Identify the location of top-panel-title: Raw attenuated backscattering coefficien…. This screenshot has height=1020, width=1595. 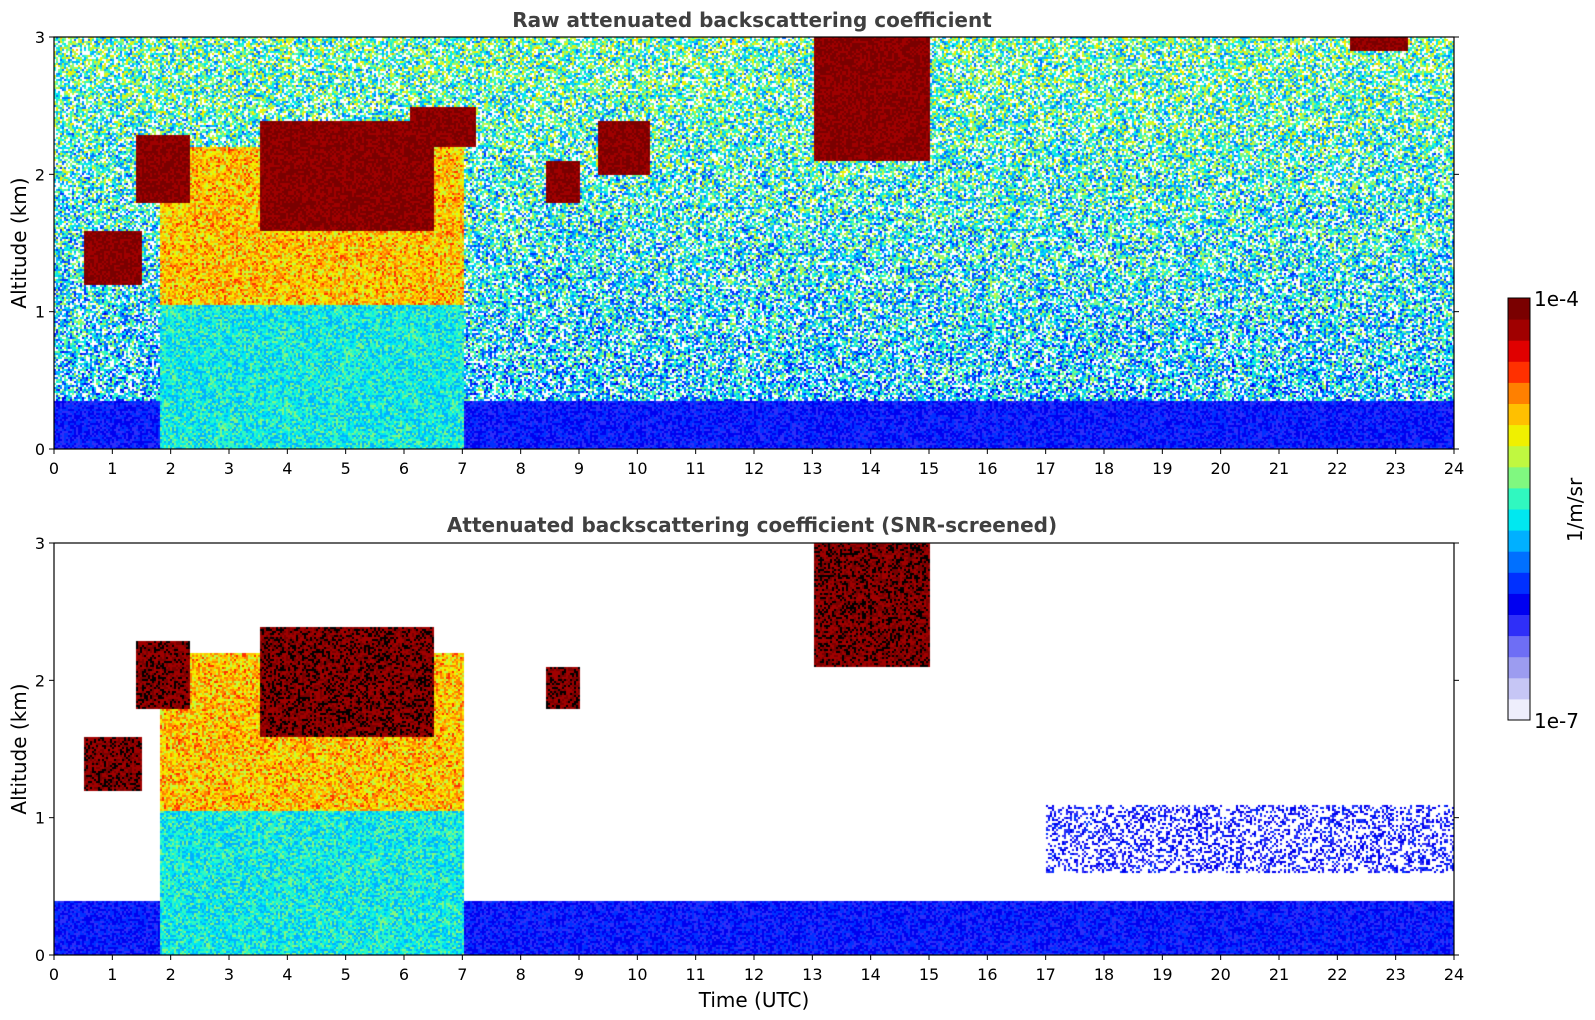
(752, 20).